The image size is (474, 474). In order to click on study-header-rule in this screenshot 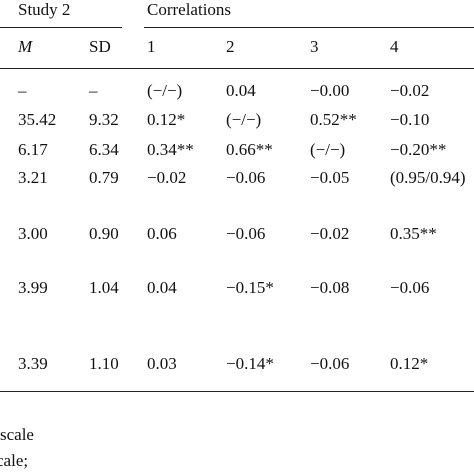, I will do `click(61, 27)`.